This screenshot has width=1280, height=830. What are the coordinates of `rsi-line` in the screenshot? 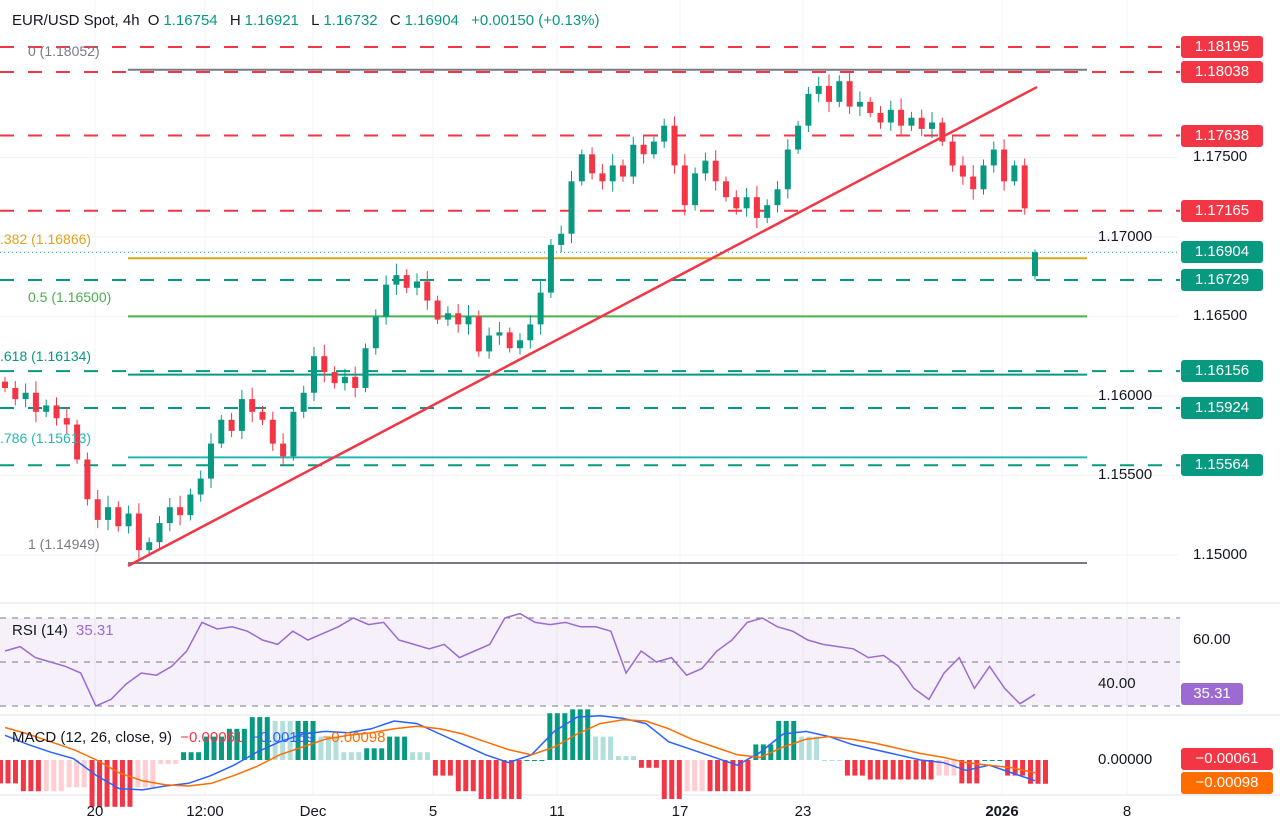 It's located at (520, 659).